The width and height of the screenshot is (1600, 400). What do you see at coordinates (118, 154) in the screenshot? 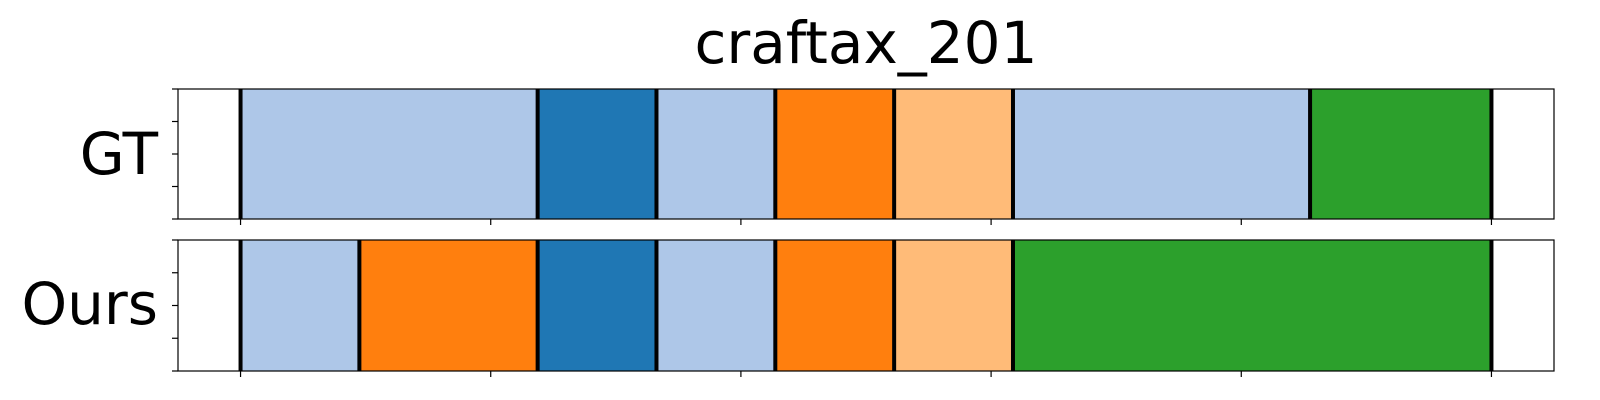
I see `row-label-gt: GT` at bounding box center [118, 154].